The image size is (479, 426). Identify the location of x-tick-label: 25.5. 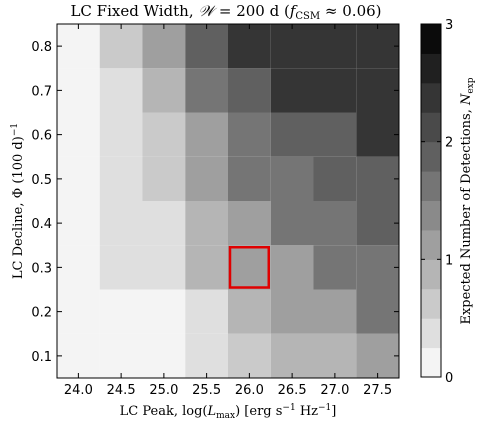
(206, 390).